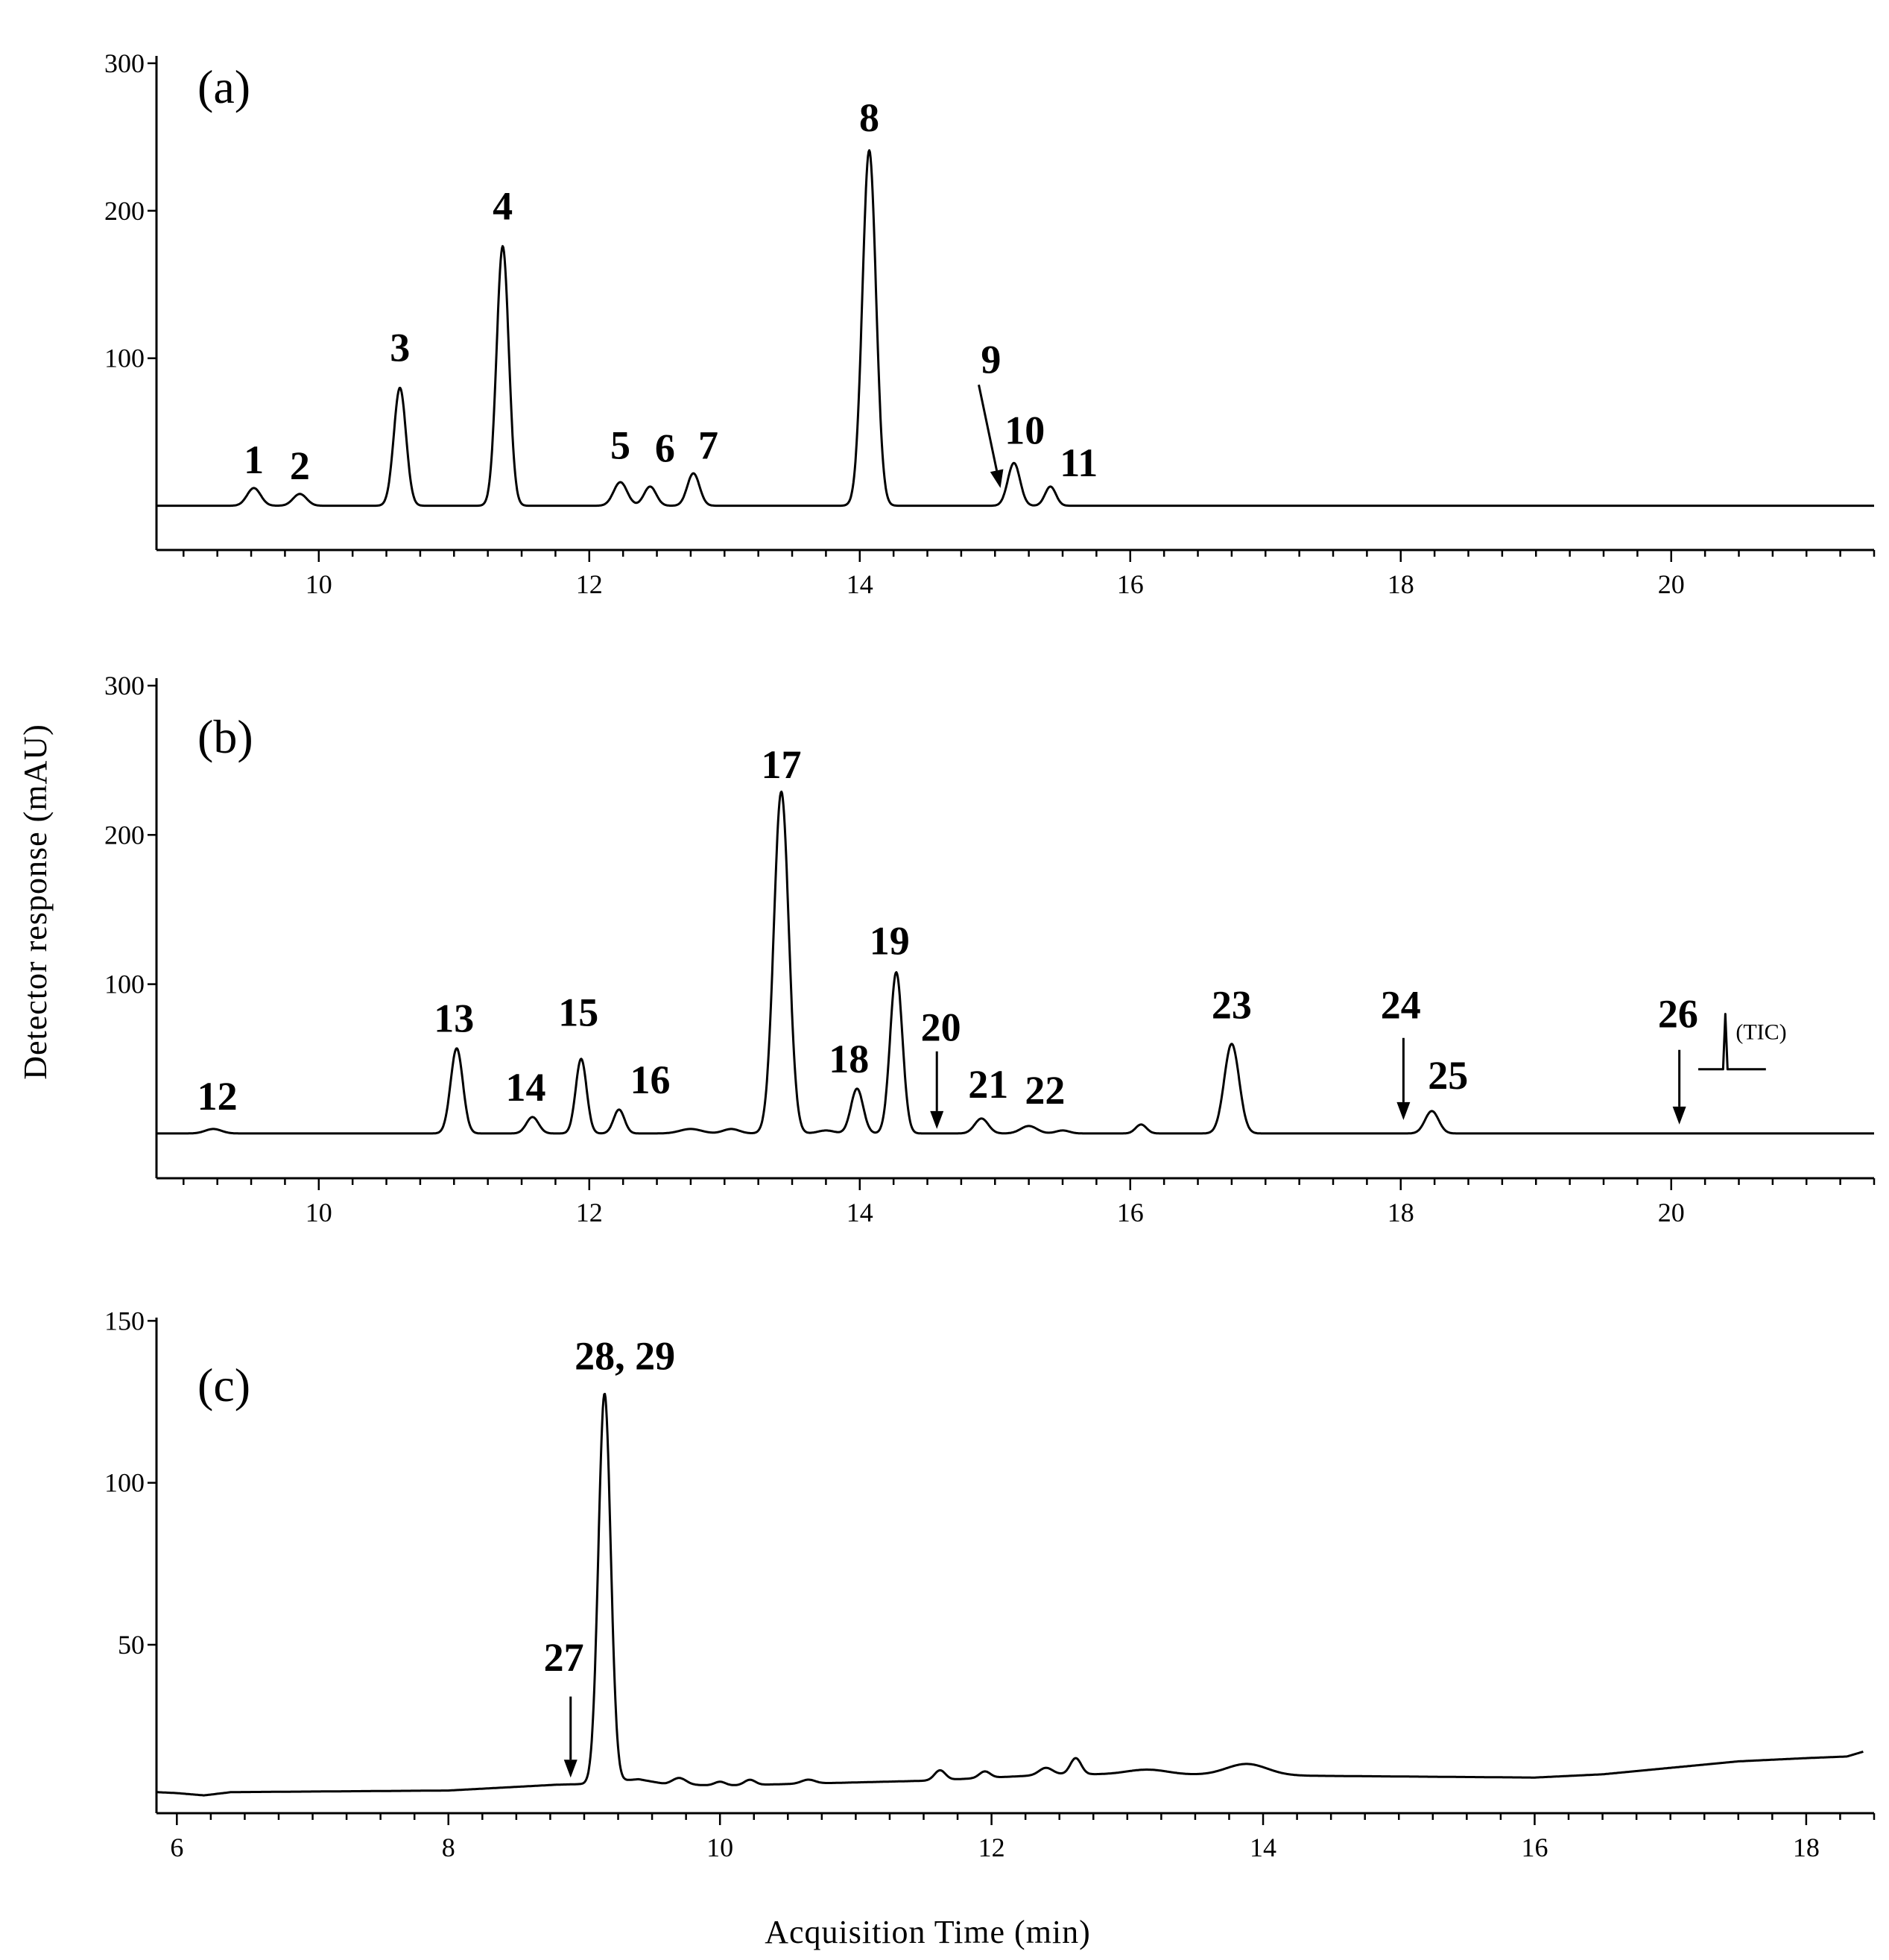 The width and height of the screenshot is (1889, 1960). What do you see at coordinates (525, 1087) in the screenshot?
I see `peak-label-14: 14` at bounding box center [525, 1087].